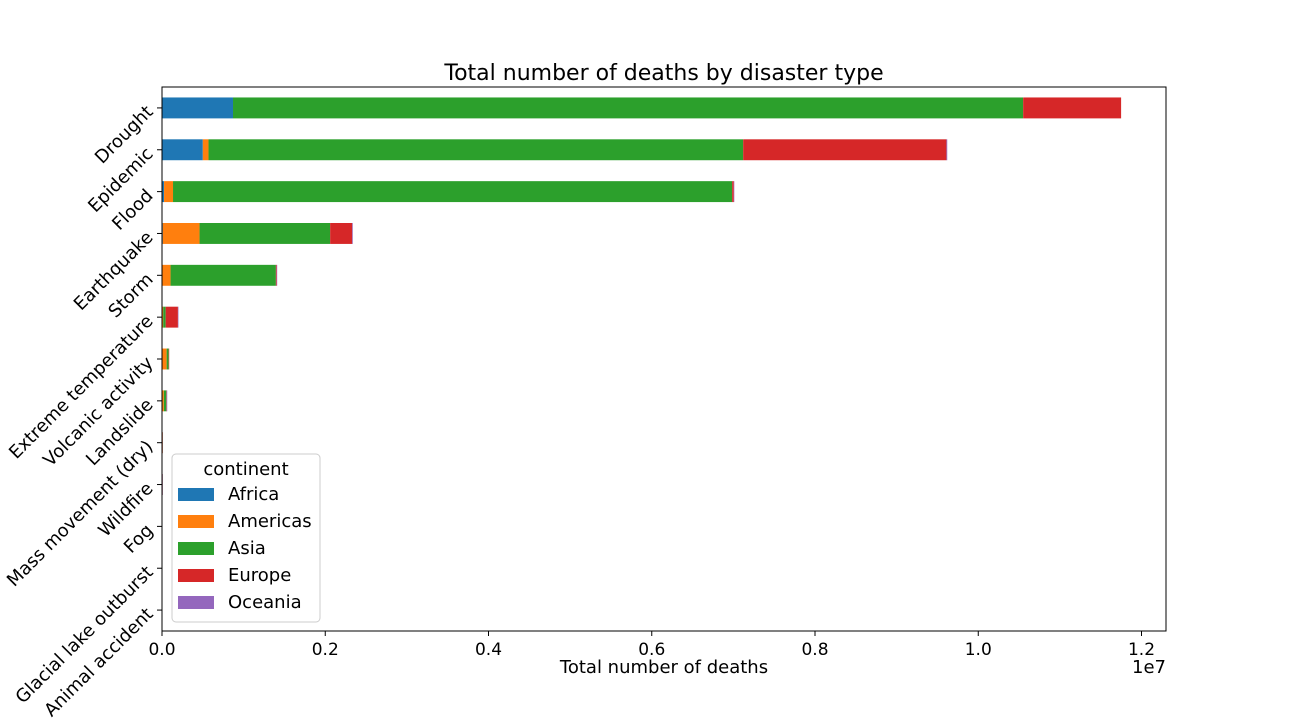 The image size is (1296, 724). Describe the element at coordinates (1149, 667) in the screenshot. I see `x-axis-scale-label: 1e7` at that location.